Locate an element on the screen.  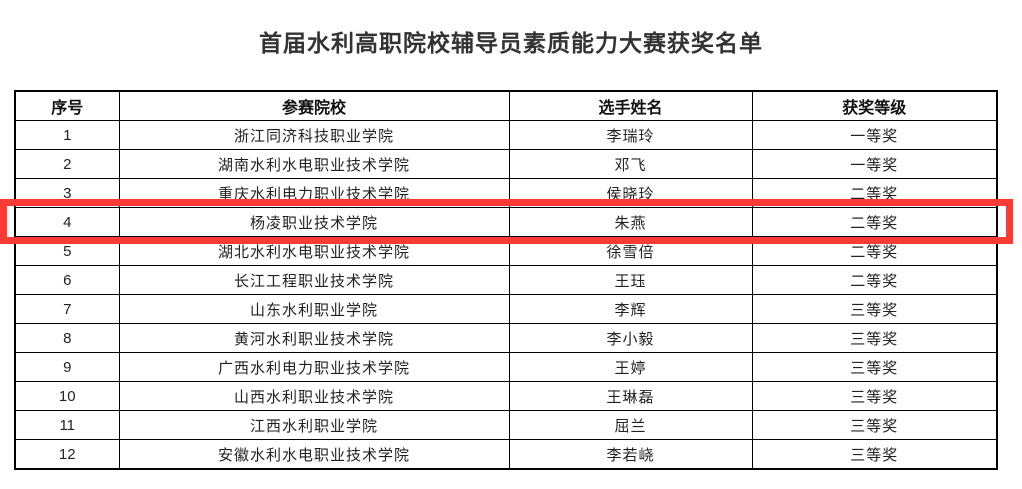
table-row: 12 安徽水利水电职业技术学院 李若峣 三等奖 is located at coordinates (506, 454).